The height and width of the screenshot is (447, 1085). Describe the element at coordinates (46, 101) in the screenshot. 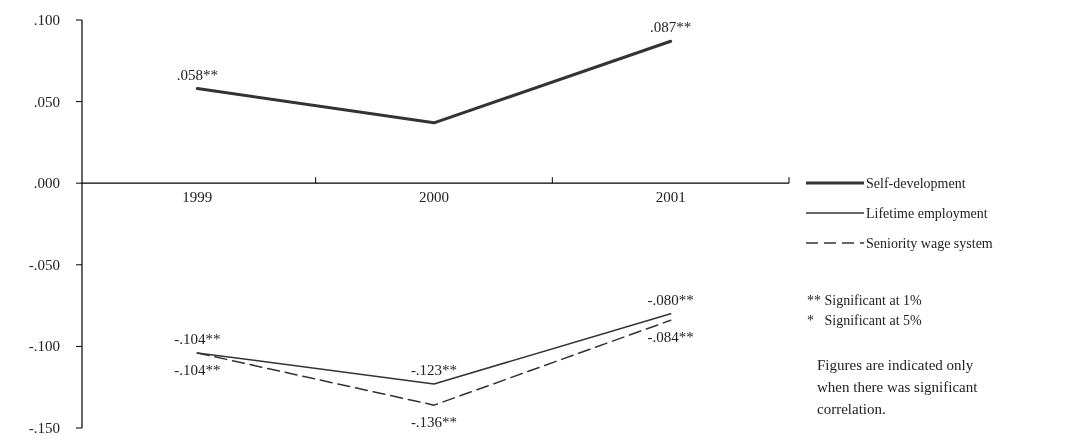

I see `y-tick-label: .050` at that location.